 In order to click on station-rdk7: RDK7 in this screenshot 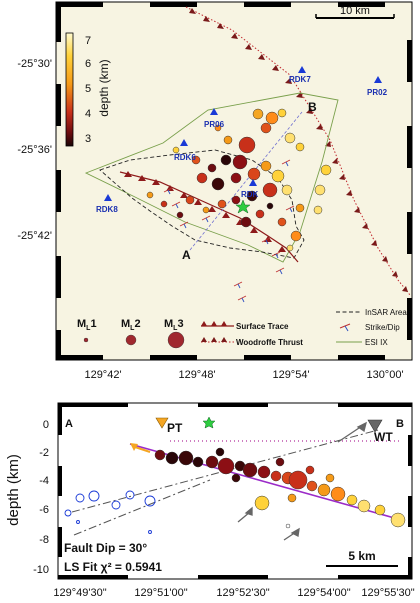, I will do `click(300, 75)`.